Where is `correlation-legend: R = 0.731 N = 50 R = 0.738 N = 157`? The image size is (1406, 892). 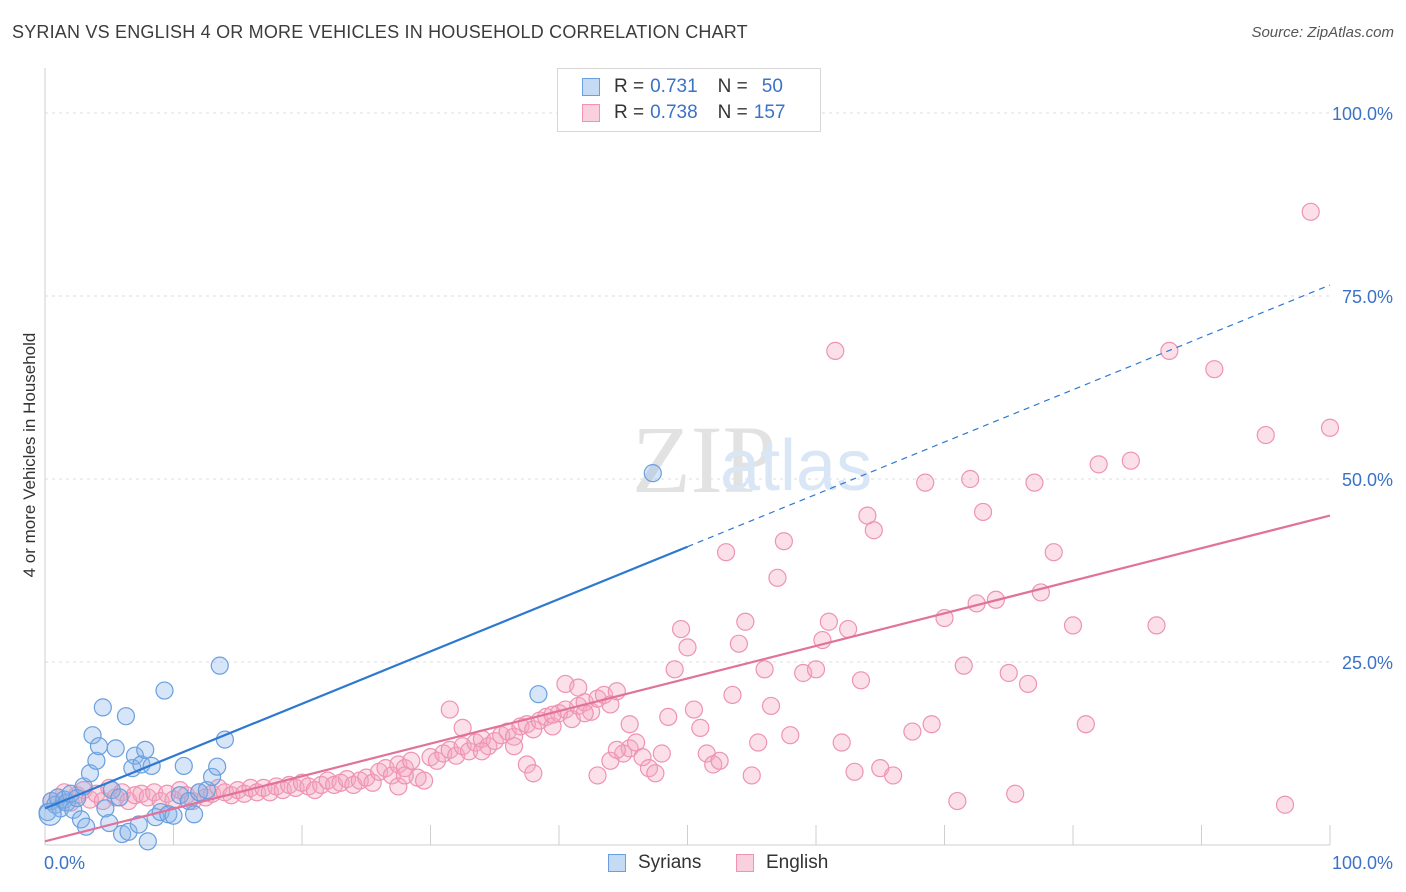
correlation-legend: R = 0.731 N = 50 R = 0.738 N = 157 is located at coordinates (689, 100).